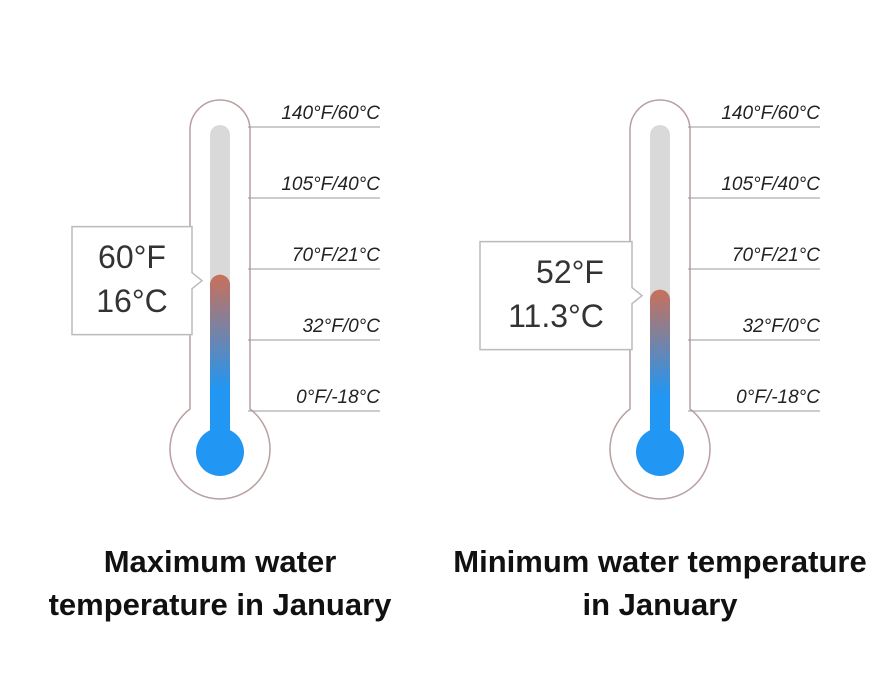  I want to click on value-label-c: 16°C, so click(132, 301).